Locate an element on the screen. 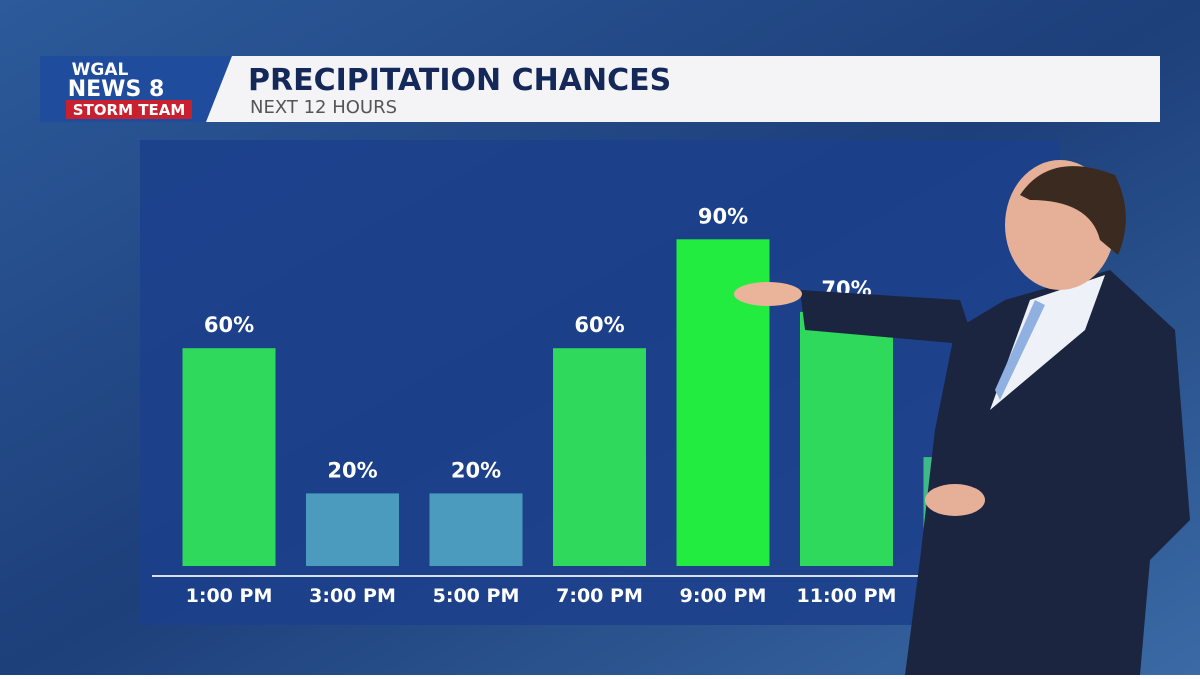  x-tick-label: 9:00 PM is located at coordinates (723, 596).